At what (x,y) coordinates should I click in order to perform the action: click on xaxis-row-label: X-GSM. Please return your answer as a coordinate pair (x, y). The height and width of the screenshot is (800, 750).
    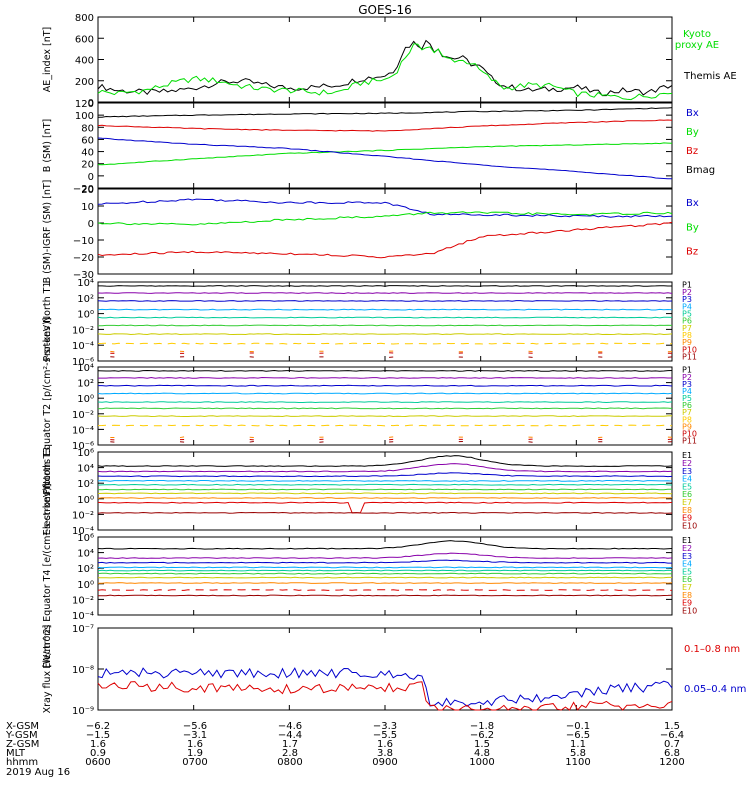
    Looking at the image, I should click on (22, 726).